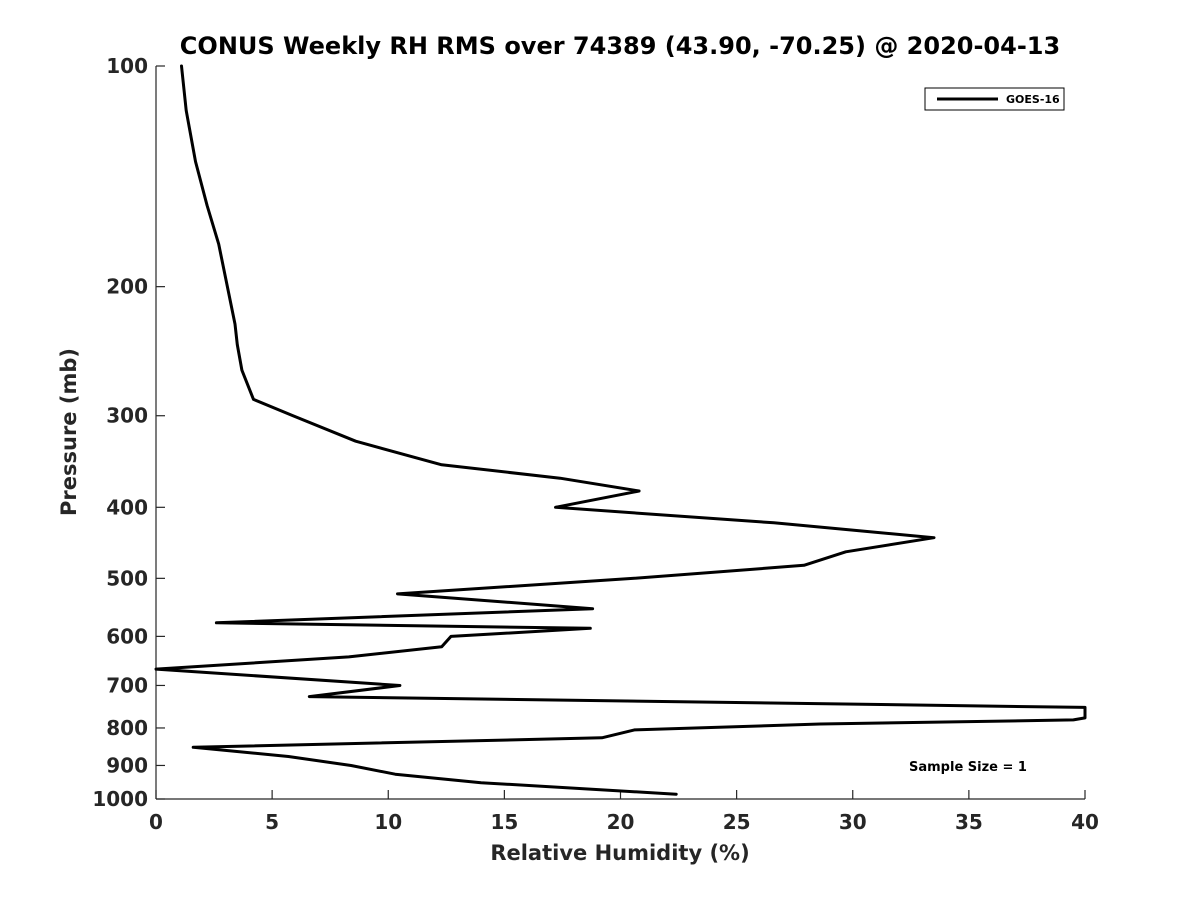 Image resolution: width=1200 pixels, height=900 pixels. What do you see at coordinates (853, 822) in the screenshot?
I see `x-tick-label: 30` at bounding box center [853, 822].